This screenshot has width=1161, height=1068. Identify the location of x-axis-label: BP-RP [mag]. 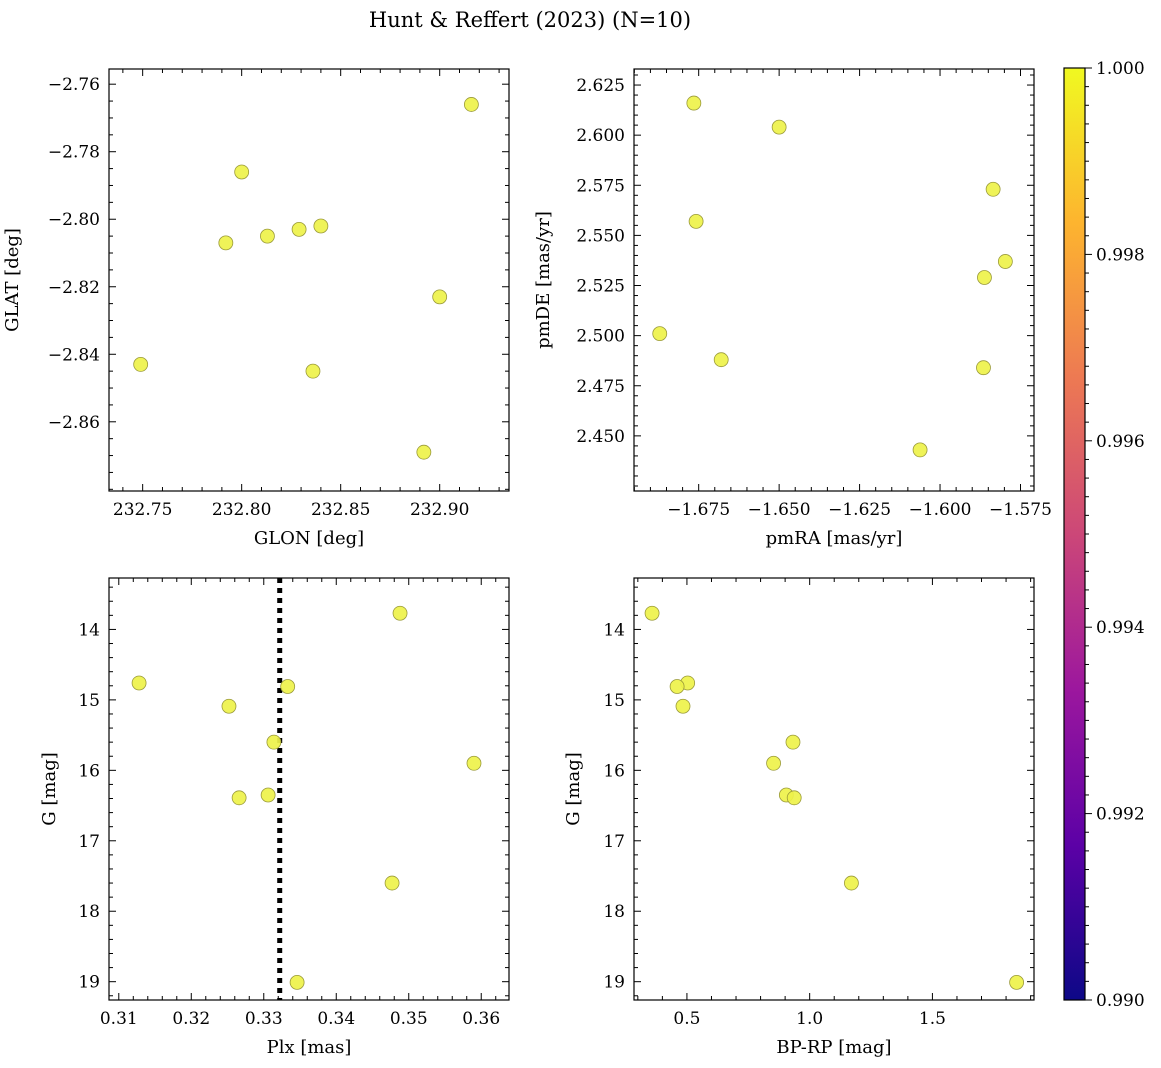
(833, 1047).